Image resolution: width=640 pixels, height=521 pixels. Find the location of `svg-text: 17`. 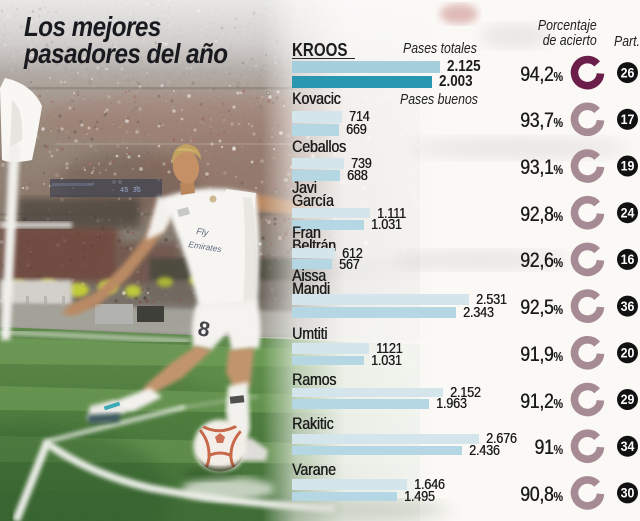

svg-text: 17 is located at coordinates (628, 120).